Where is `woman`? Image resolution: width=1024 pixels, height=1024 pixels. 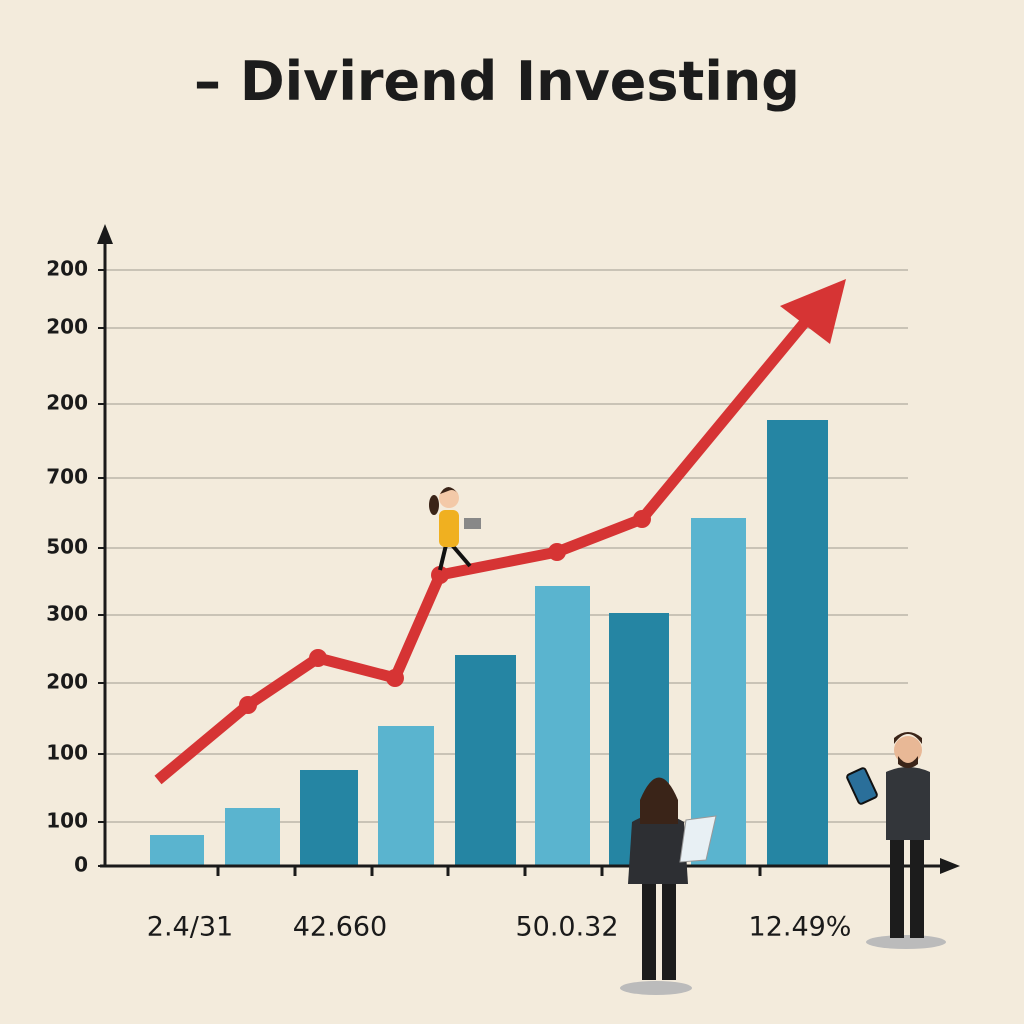 woman is located at coordinates (668, 886).